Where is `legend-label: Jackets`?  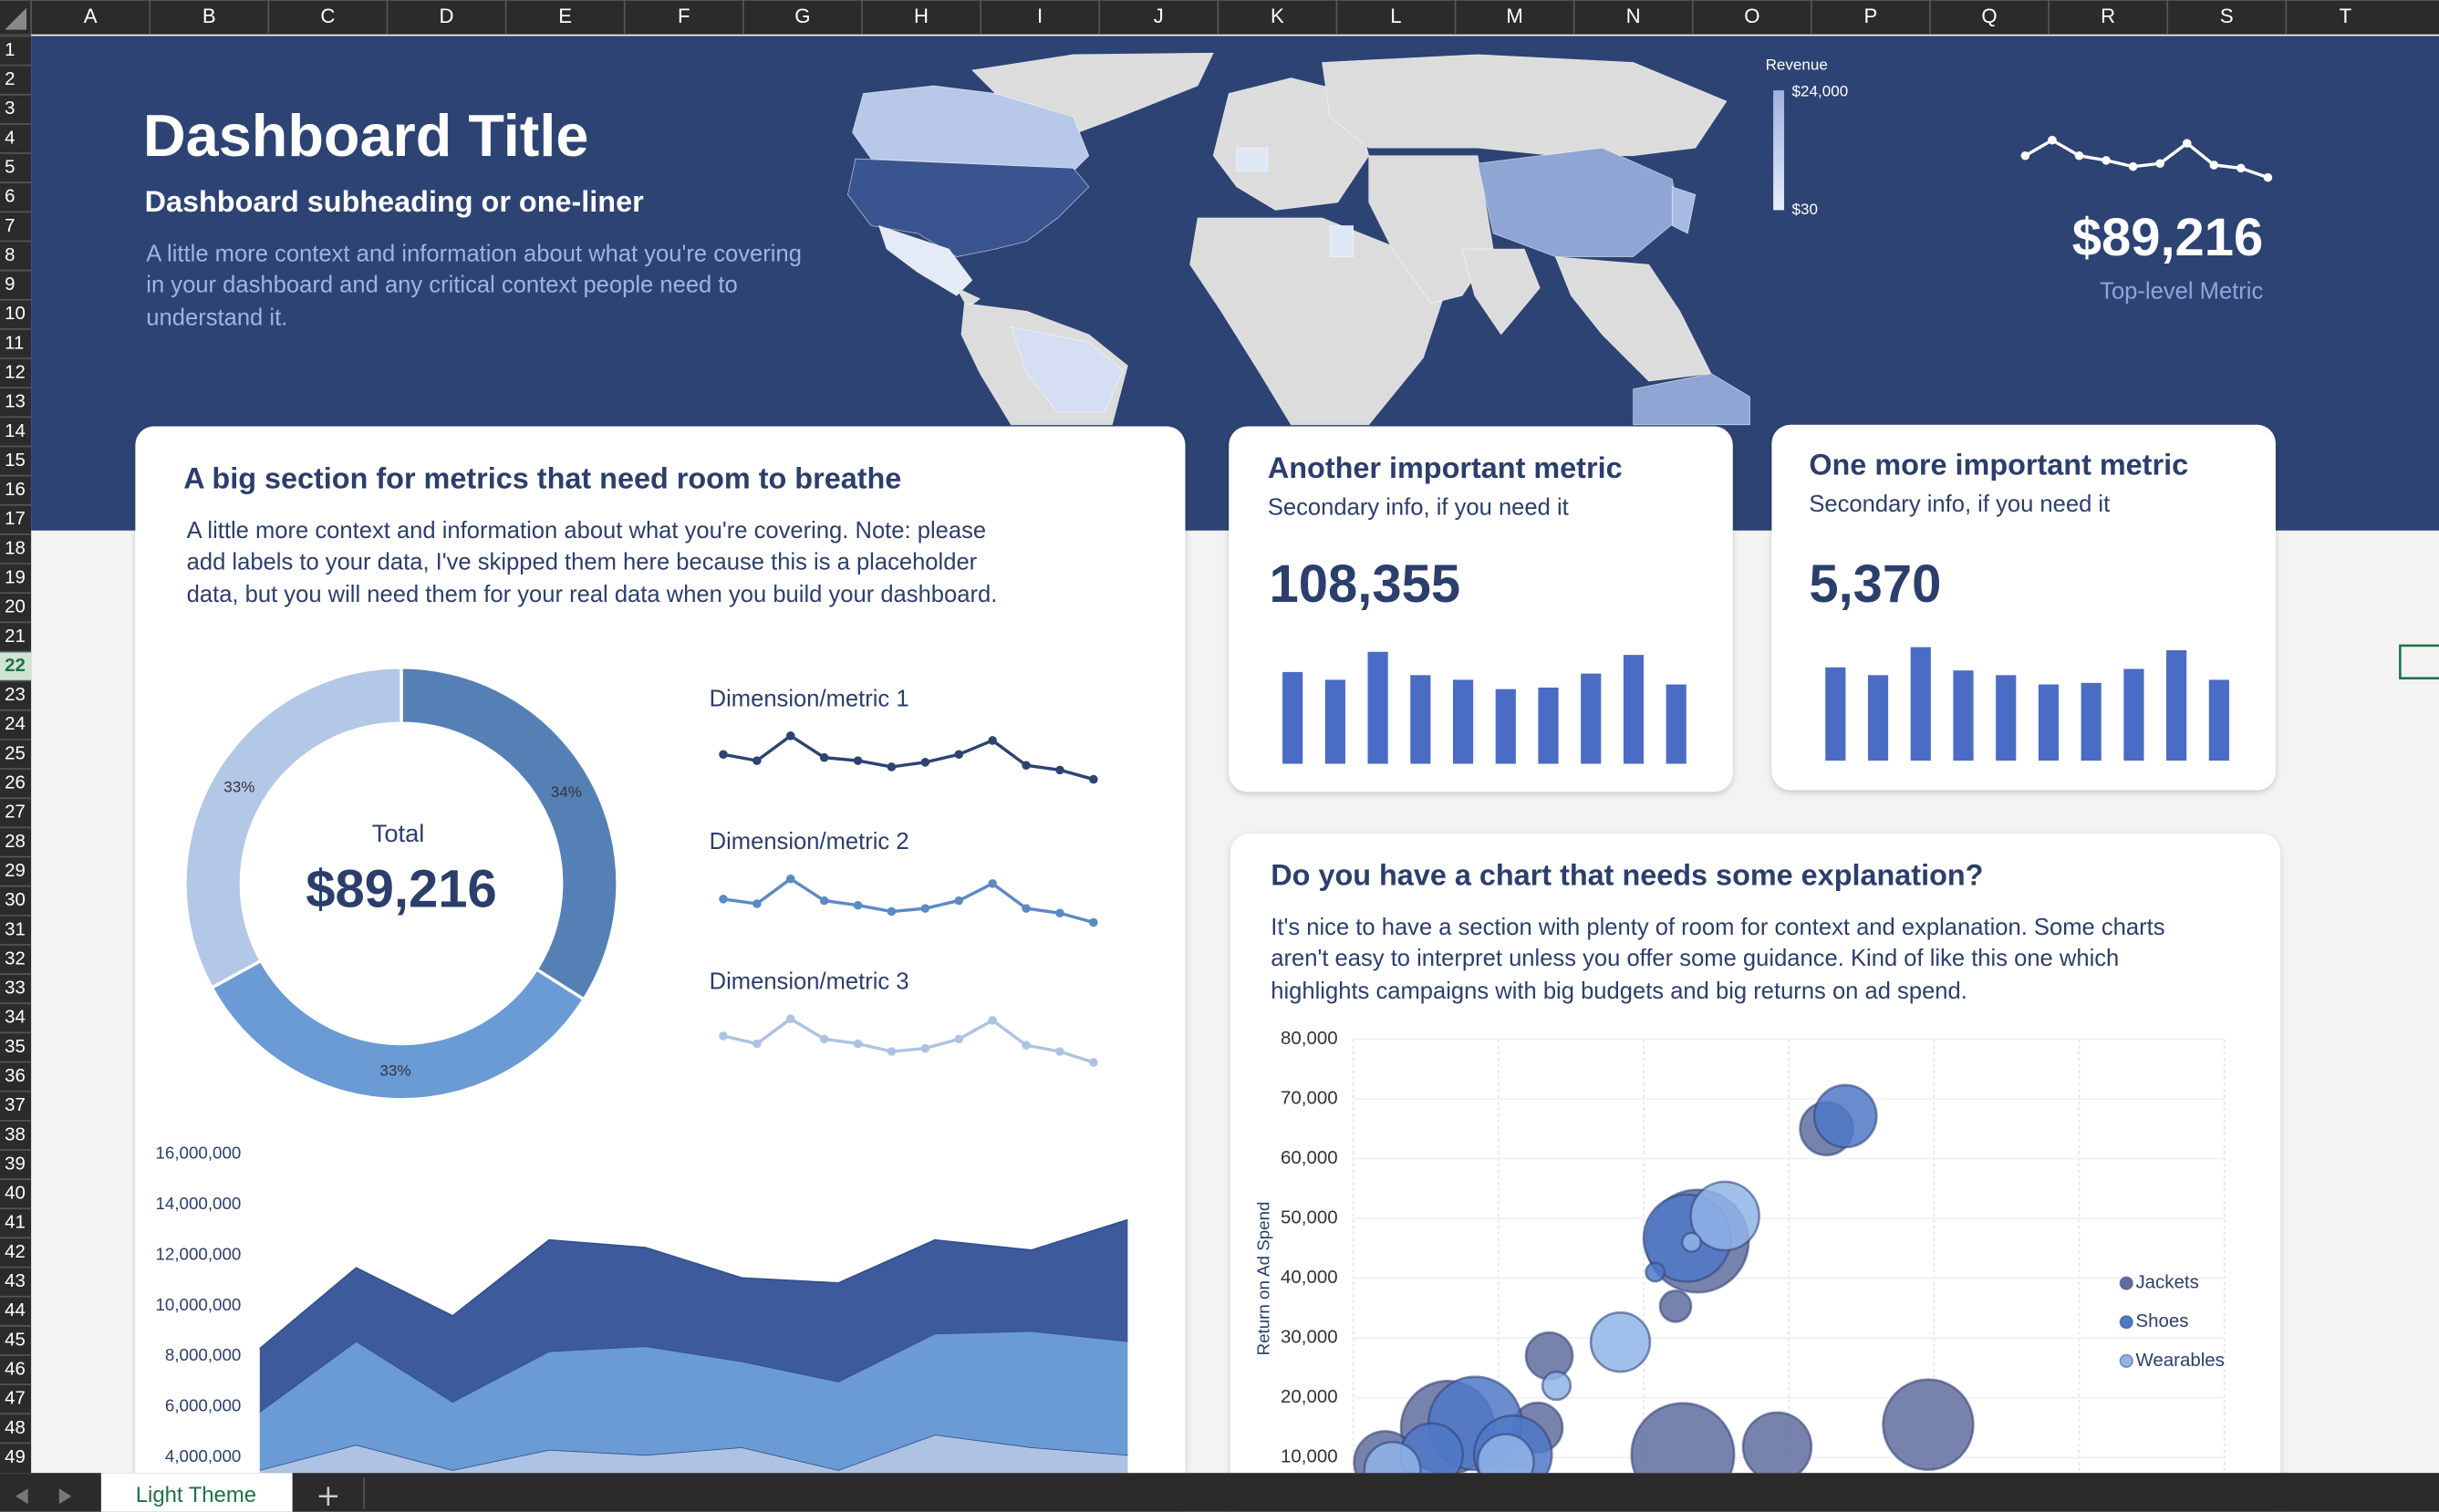
legend-label: Jackets is located at coordinates (2166, 1282).